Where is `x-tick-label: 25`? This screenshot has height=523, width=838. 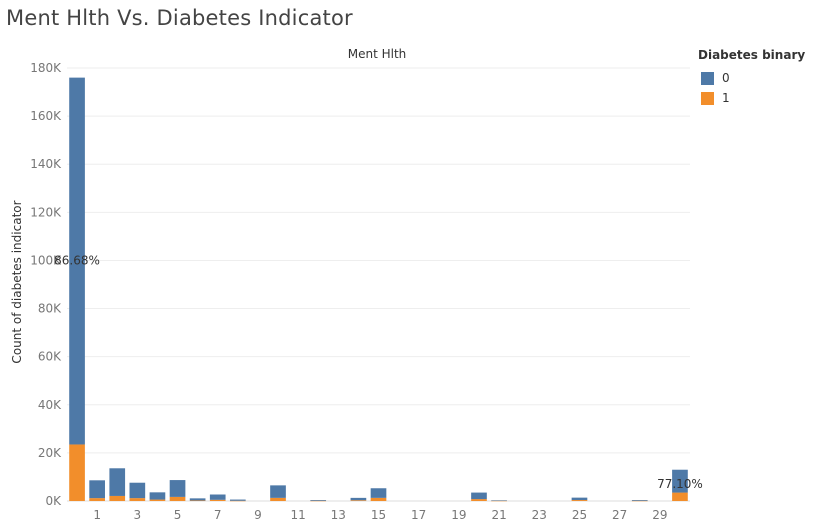 x-tick-label: 25 is located at coordinates (579, 515).